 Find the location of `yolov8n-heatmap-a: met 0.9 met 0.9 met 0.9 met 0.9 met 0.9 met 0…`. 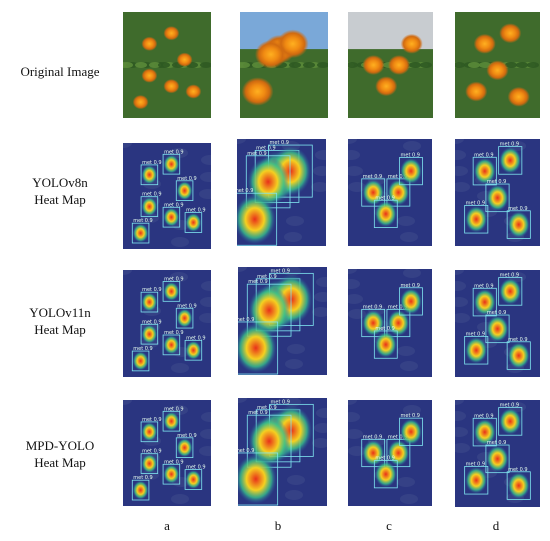

yolov8n-heatmap-a: met 0.9 met 0.9 met 0.9 met 0.9 met 0.9 met 0… is located at coordinates (167, 196).